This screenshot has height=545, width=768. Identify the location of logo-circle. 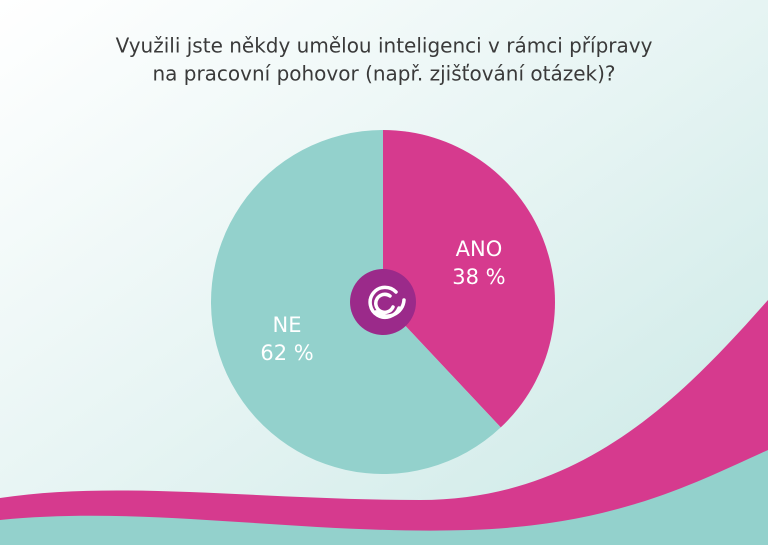
(383, 302).